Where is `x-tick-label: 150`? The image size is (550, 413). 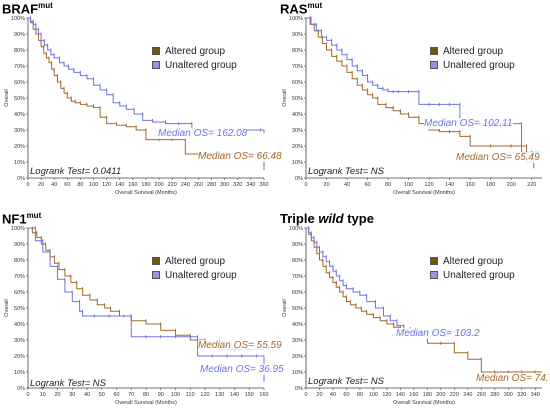 x-tick-label: 150 is located at coordinates (249, 395).